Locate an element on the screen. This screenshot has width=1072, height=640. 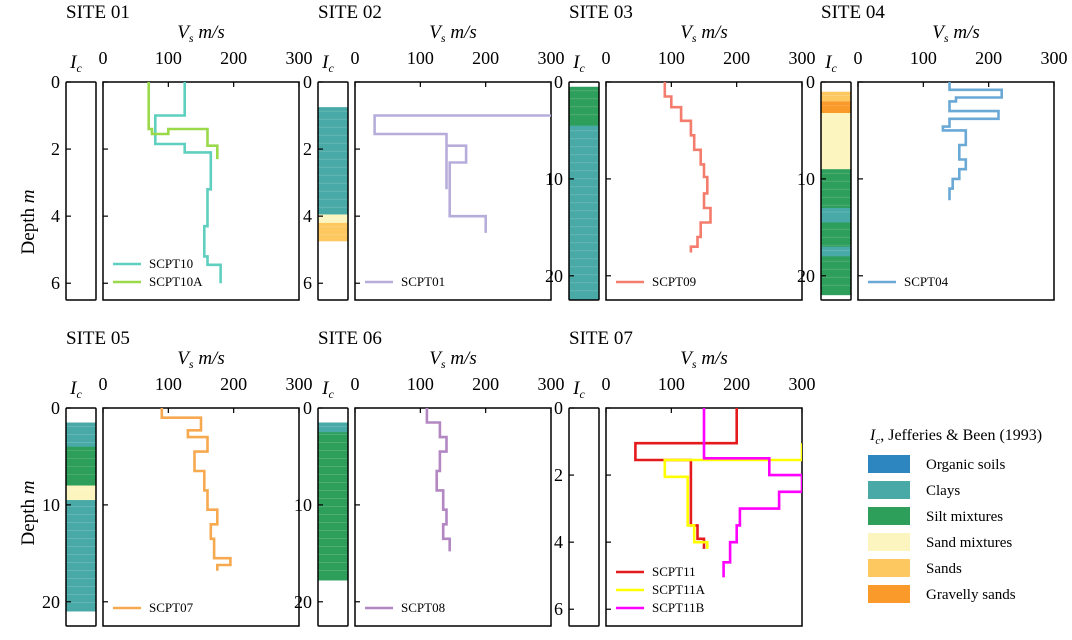
legend-label: SCPT11 is located at coordinates (674, 571).